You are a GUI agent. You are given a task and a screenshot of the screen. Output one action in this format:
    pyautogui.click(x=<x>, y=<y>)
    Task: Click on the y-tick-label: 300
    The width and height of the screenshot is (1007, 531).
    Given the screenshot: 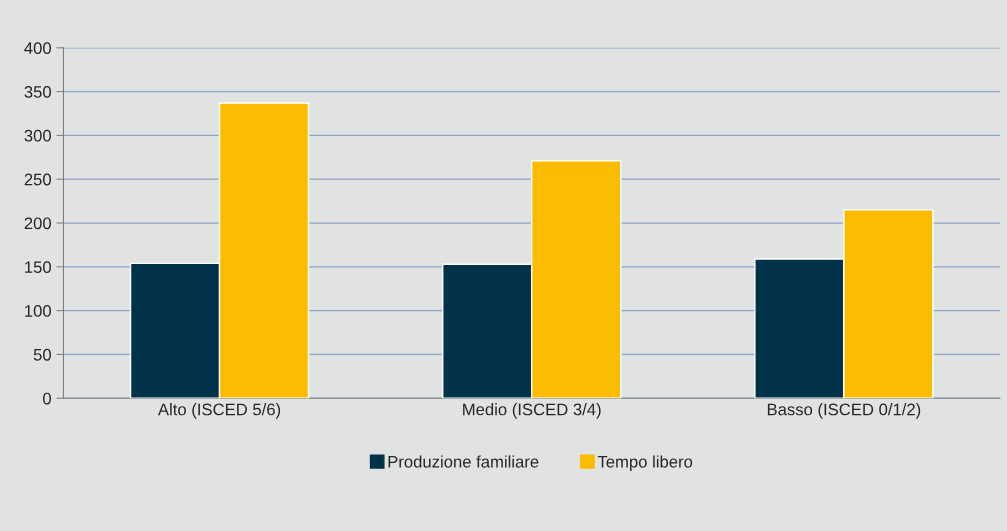 What is the action you would take?
    pyautogui.click(x=37, y=135)
    